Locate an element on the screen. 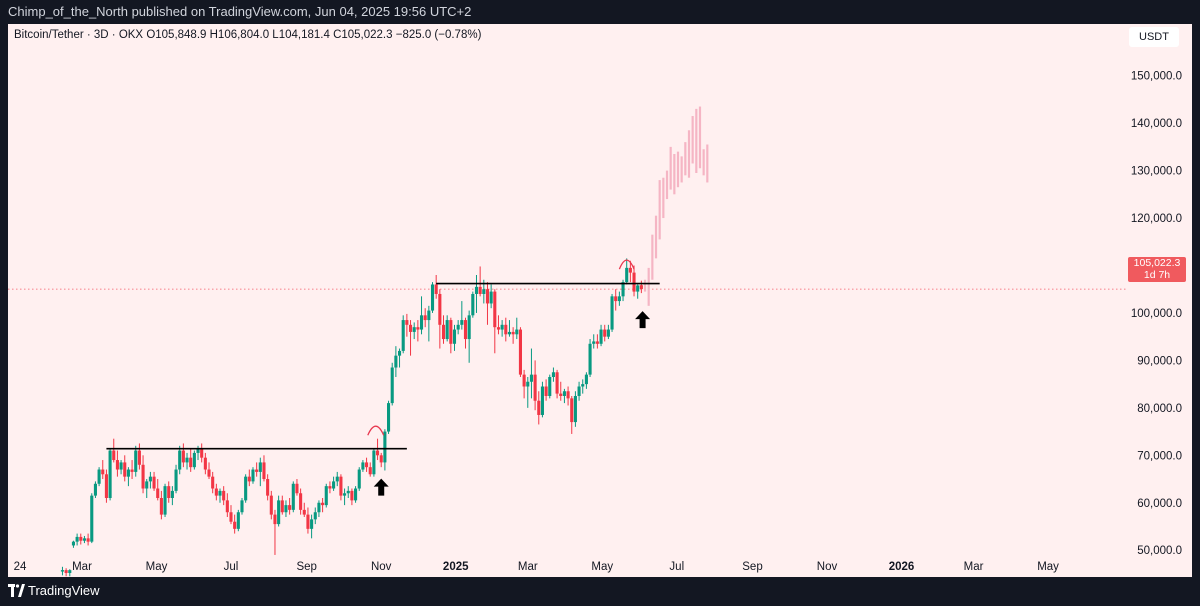  price-tick-label: 130,000.0 is located at coordinates (1156, 172).